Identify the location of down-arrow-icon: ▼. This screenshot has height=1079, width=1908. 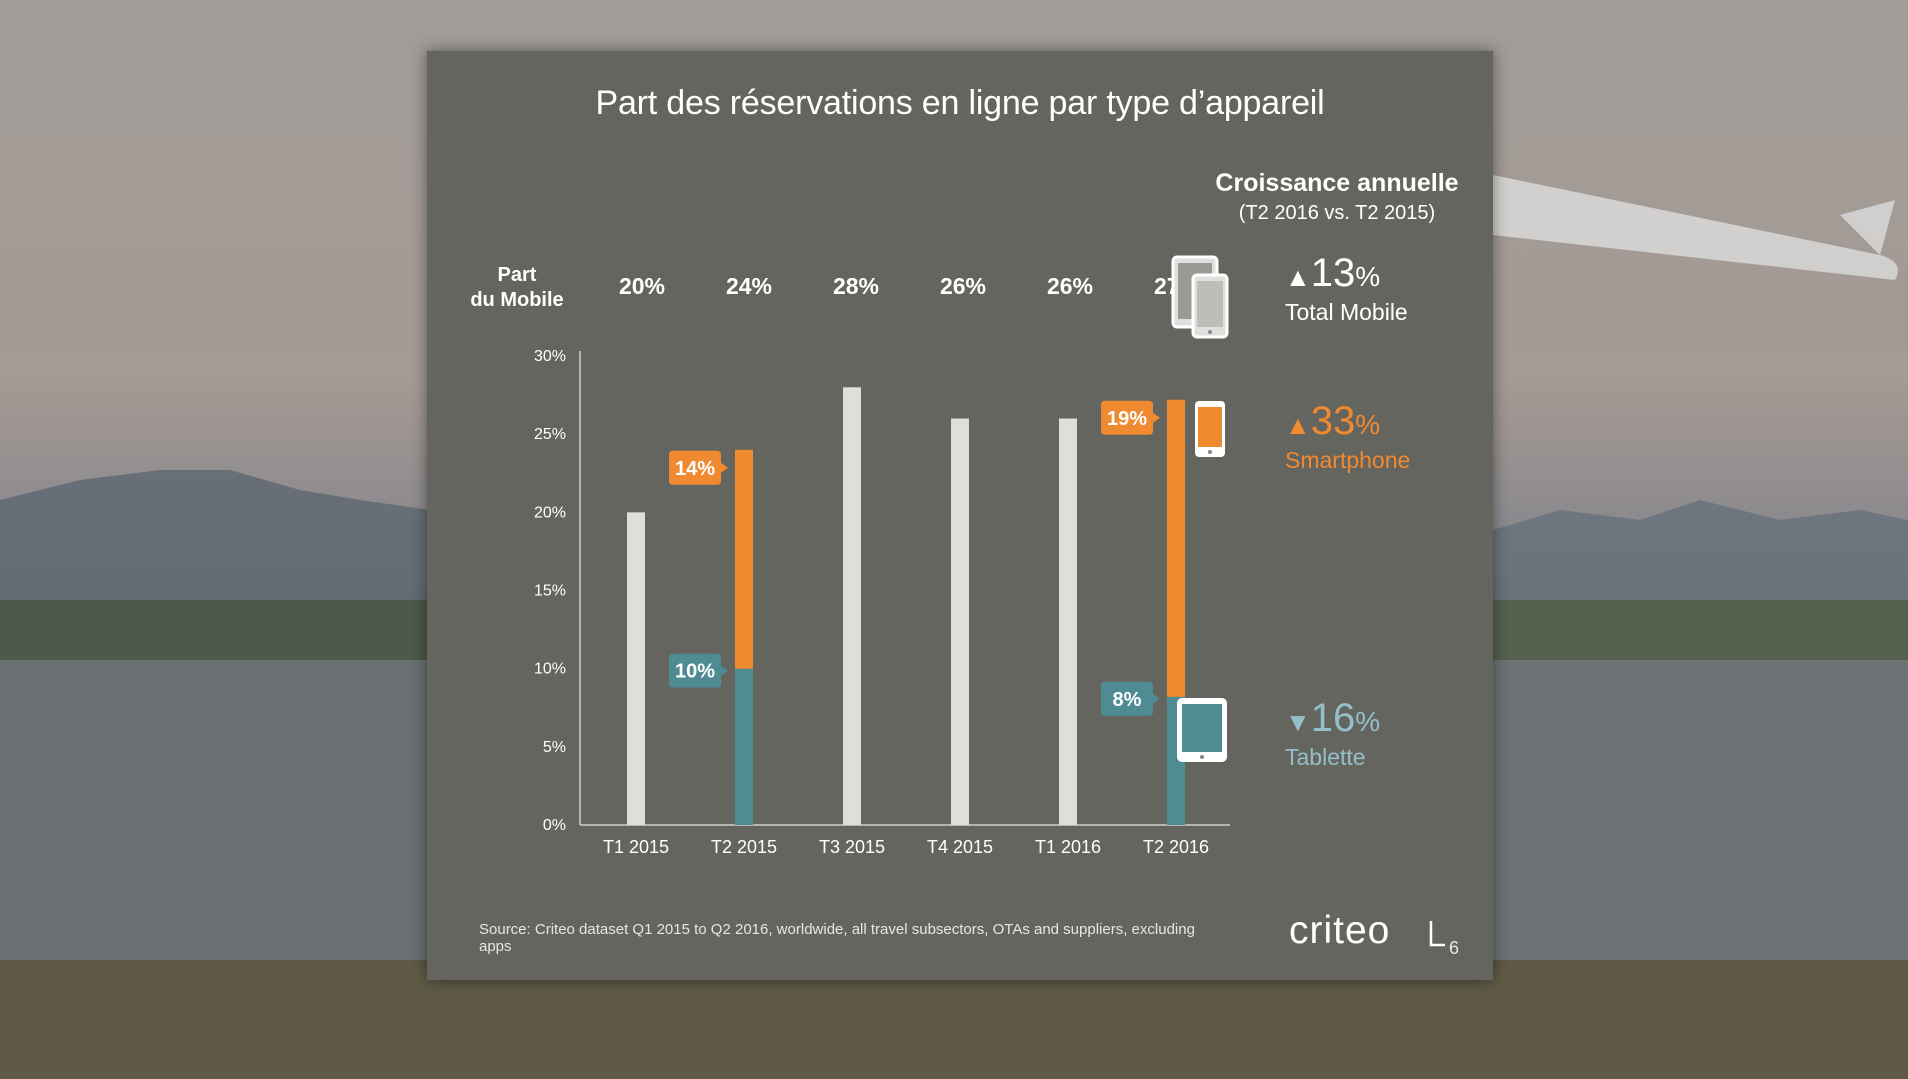
(1298, 722).